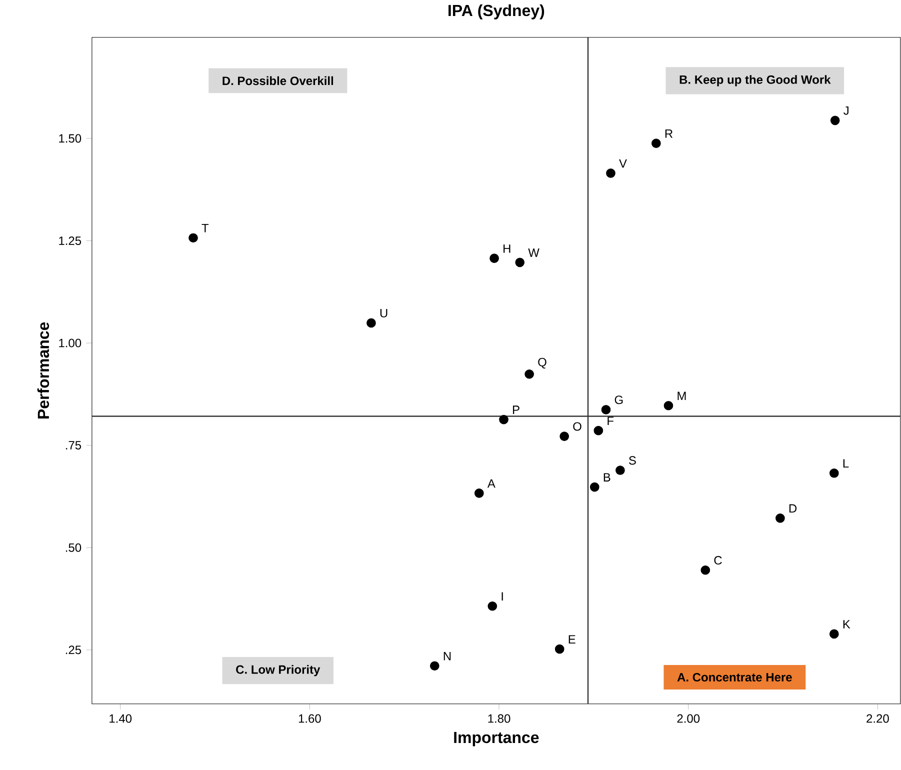 This screenshot has height=770, width=901. What do you see at coordinates (688, 718) in the screenshot?
I see `x-tick-label: 2.00` at bounding box center [688, 718].